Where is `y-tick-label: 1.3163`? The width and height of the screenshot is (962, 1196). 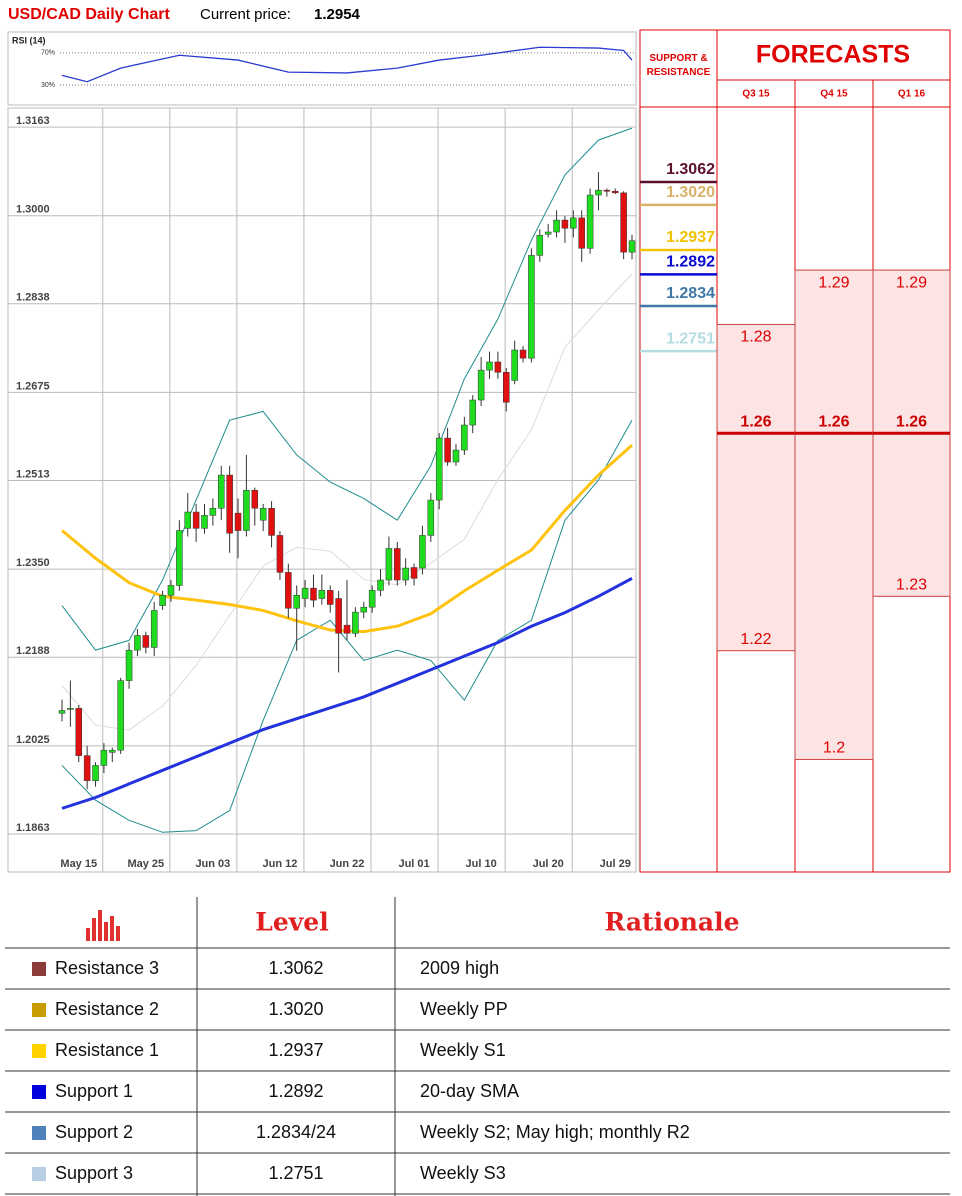 y-tick-label: 1.3163 is located at coordinates (33, 121).